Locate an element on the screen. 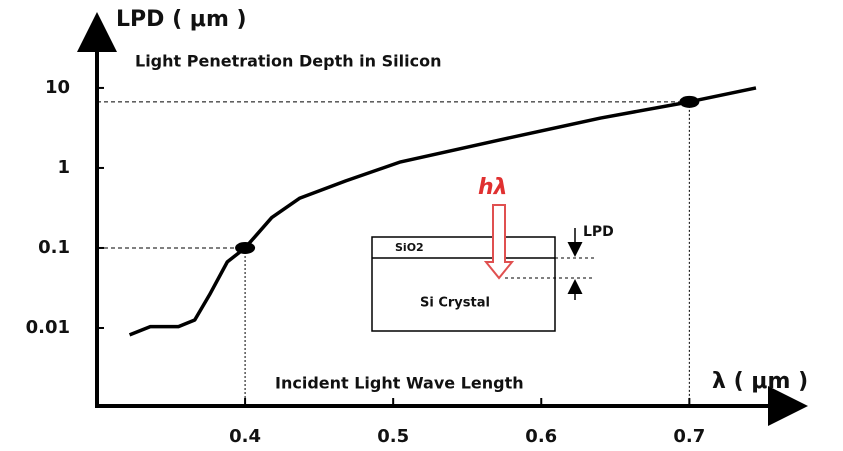 The image size is (843, 451). x-axis-label: λ ( μm ) is located at coordinates (760, 381).